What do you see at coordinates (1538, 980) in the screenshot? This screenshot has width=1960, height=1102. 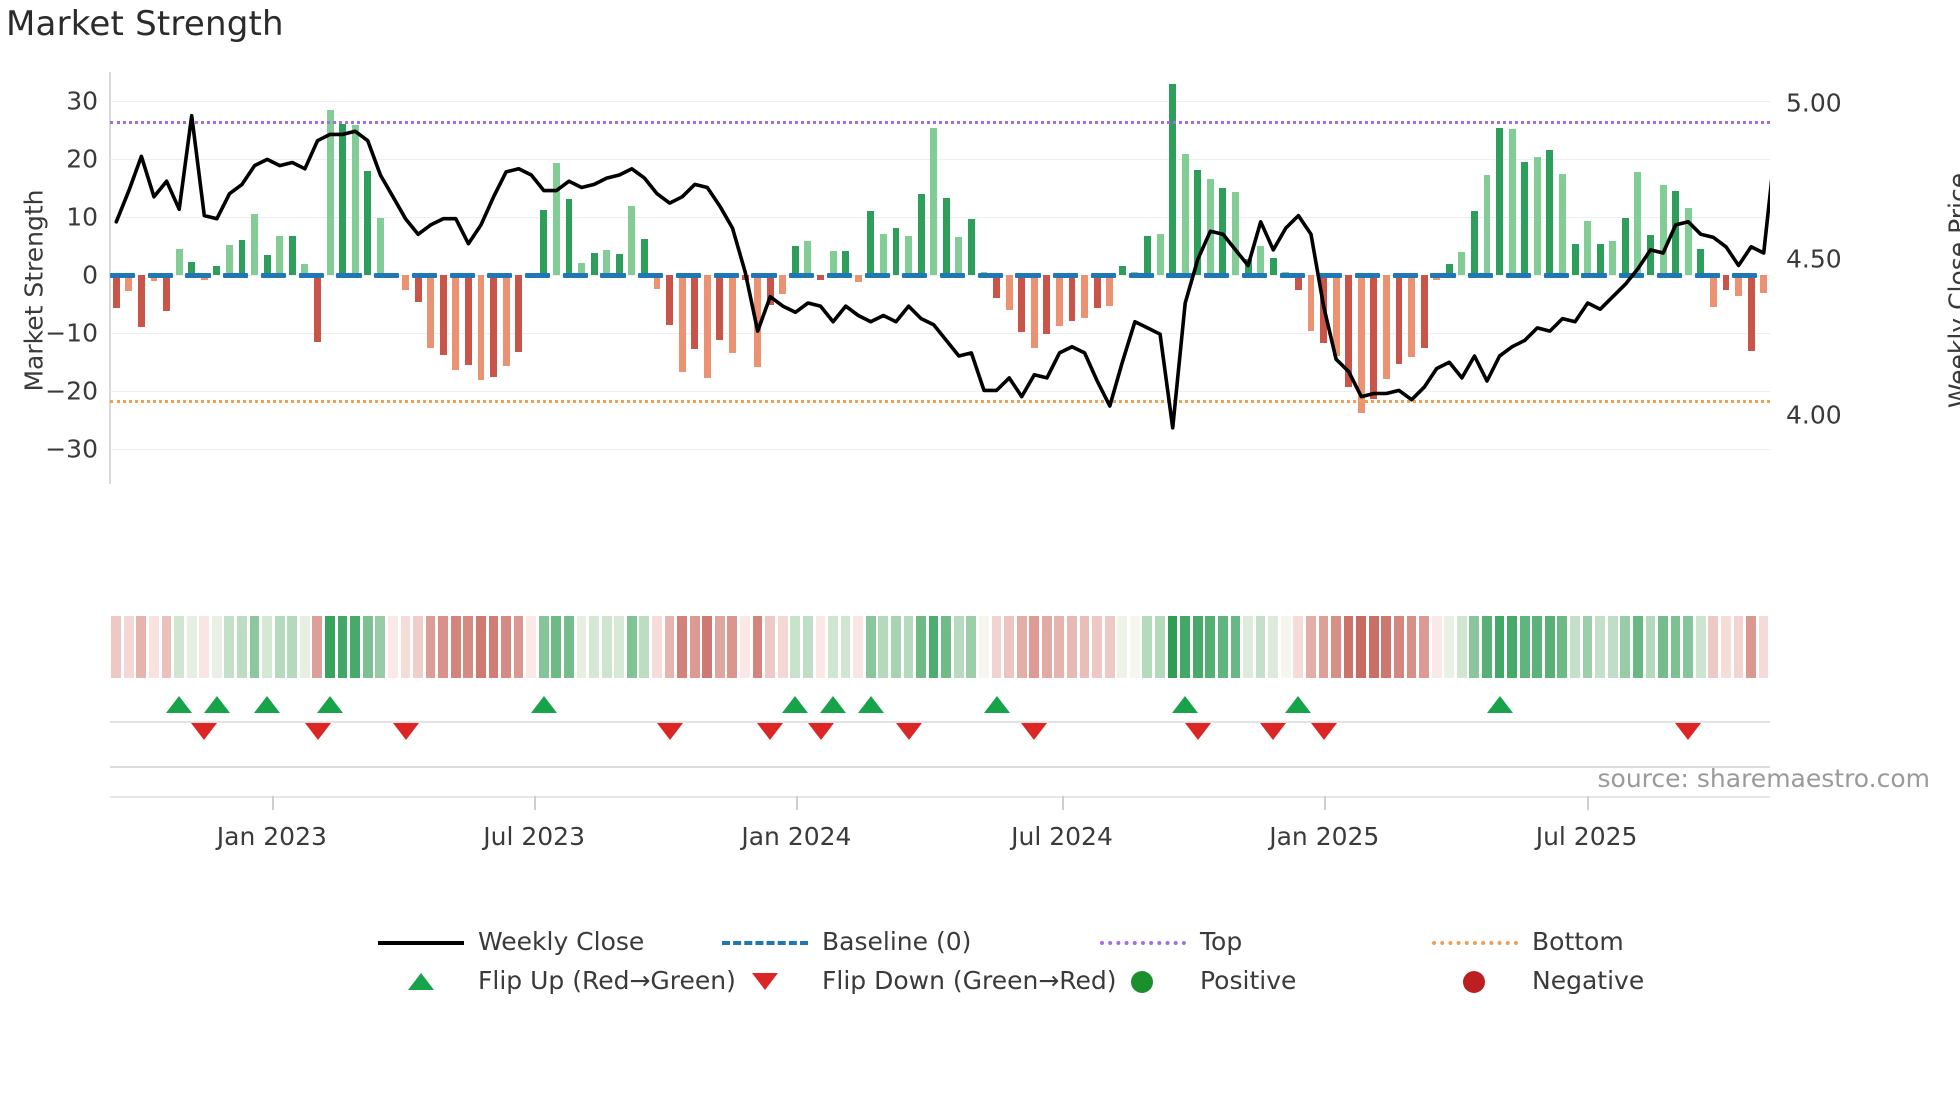 I see `legend-item-negative: Negative` at bounding box center [1538, 980].